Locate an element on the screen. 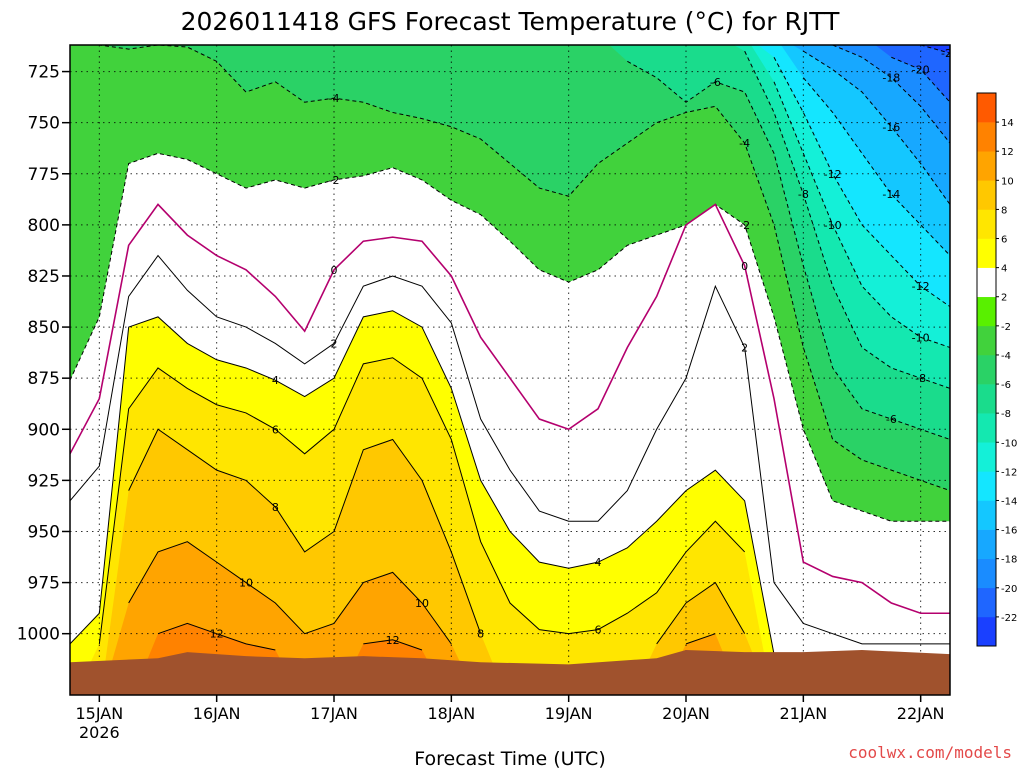 The height and width of the screenshot is (768, 1024). y-tick-label: 900 is located at coordinates (44, 430).